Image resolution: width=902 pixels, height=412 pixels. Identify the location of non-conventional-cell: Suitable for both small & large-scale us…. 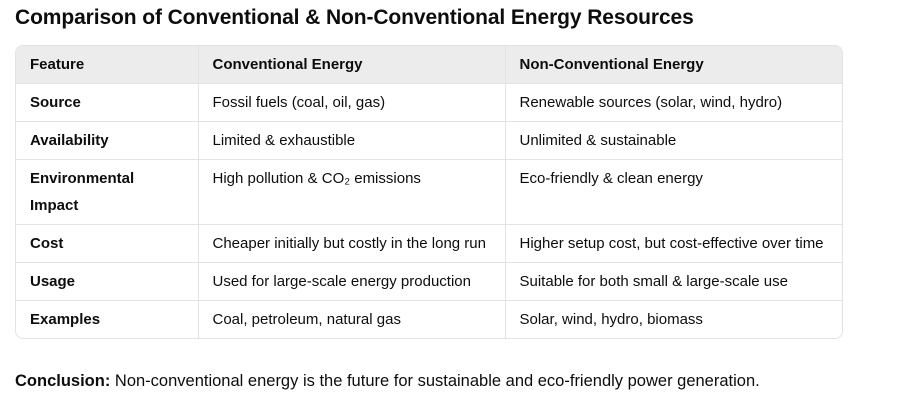
(673, 281).